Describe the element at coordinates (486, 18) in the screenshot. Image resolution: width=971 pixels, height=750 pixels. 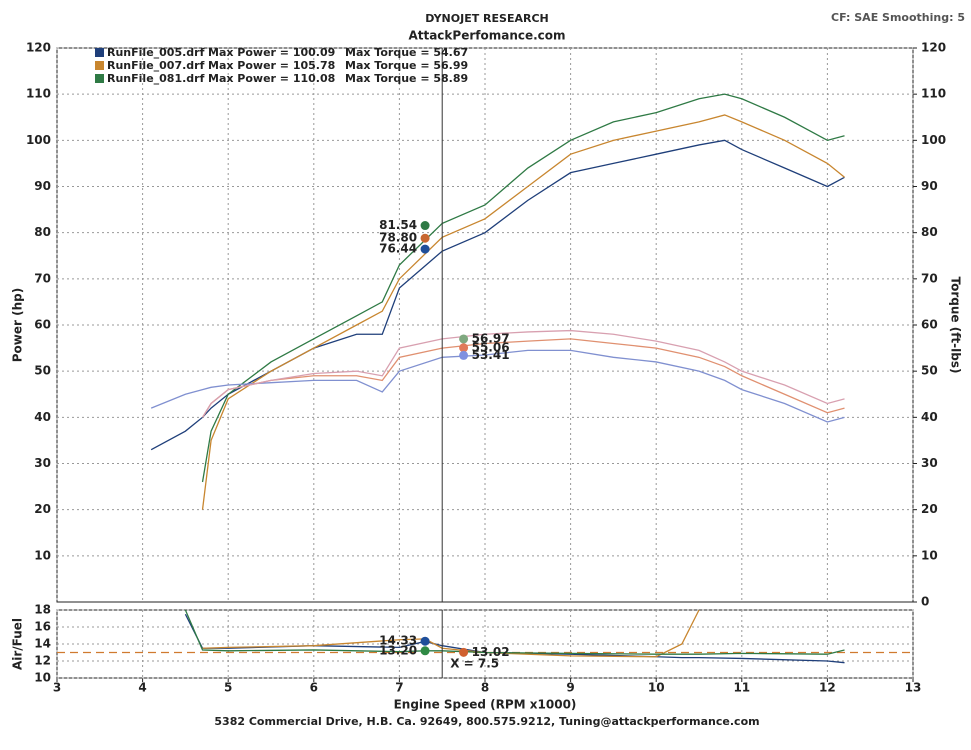
I see `title: DYNOJET RESEARCH` at that location.